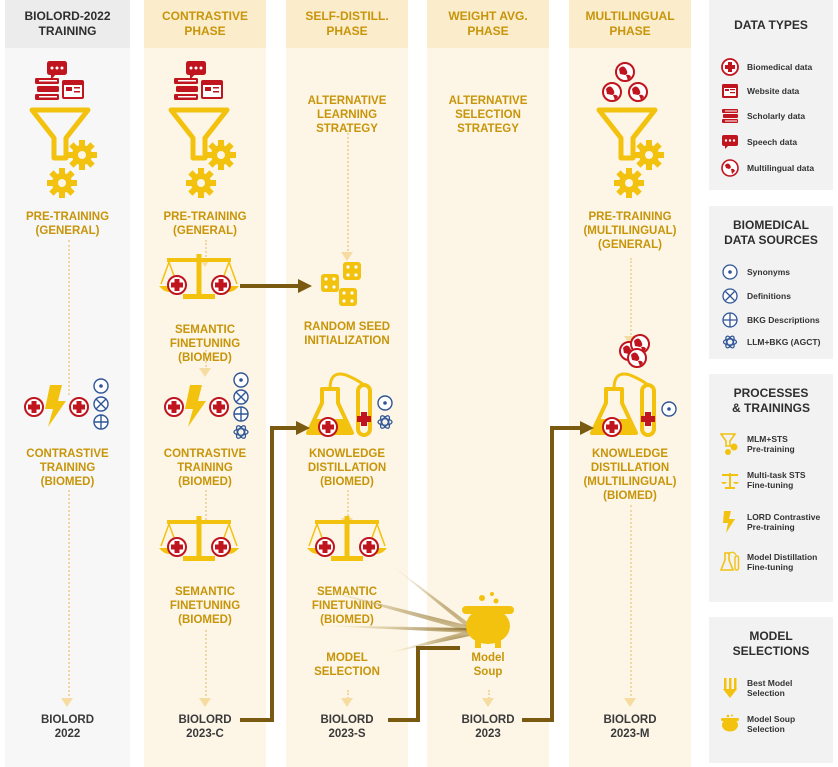 This screenshot has width=838, height=767. What do you see at coordinates (347, 727) in the screenshot?
I see `model-label: BIOLORD 2023-S` at bounding box center [347, 727].